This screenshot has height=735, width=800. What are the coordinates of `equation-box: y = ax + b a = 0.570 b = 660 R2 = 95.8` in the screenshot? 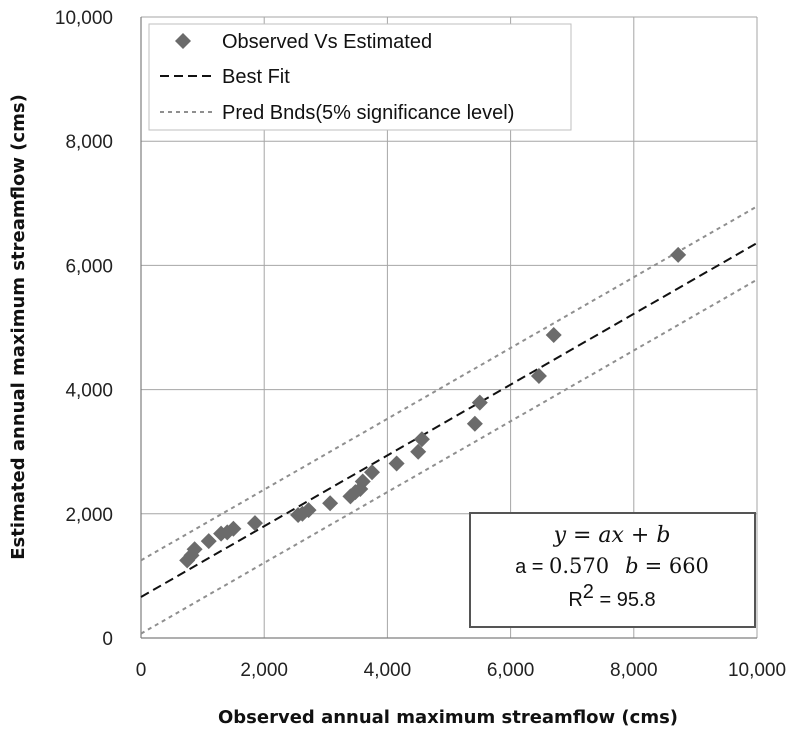 It's located at (612, 570).